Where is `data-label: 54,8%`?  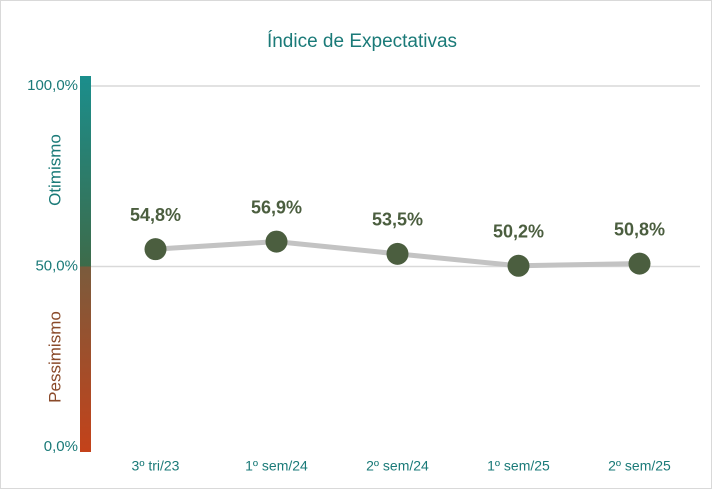
data-label: 54,8% is located at coordinates (155, 215).